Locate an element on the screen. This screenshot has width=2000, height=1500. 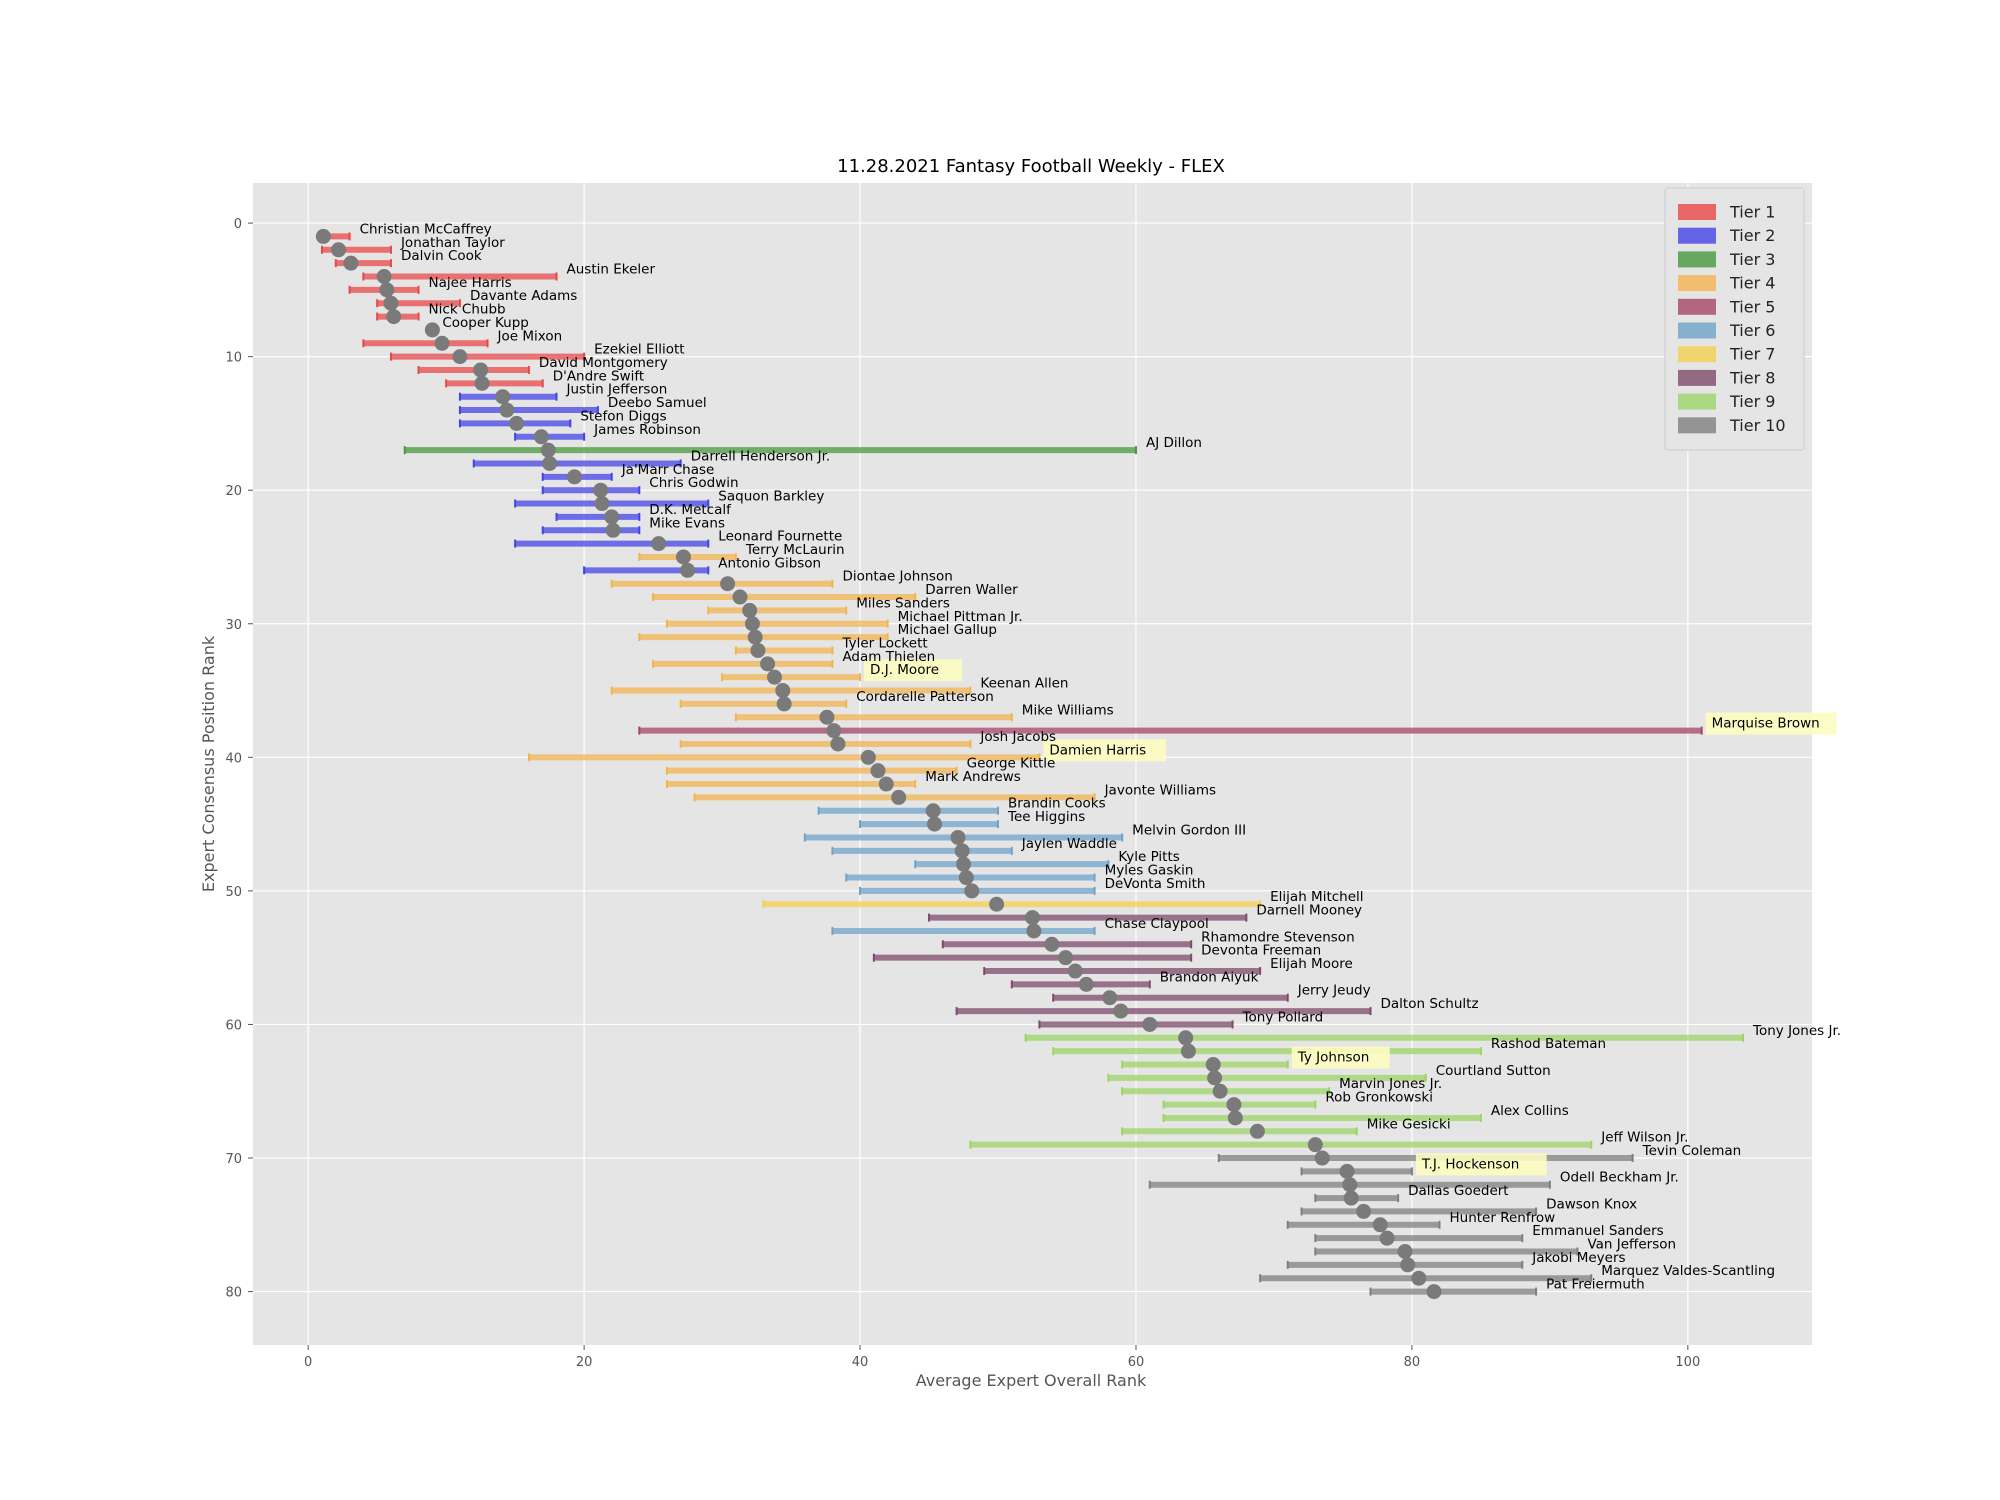
avg-point-justin-jefferson is located at coordinates (503, 397).